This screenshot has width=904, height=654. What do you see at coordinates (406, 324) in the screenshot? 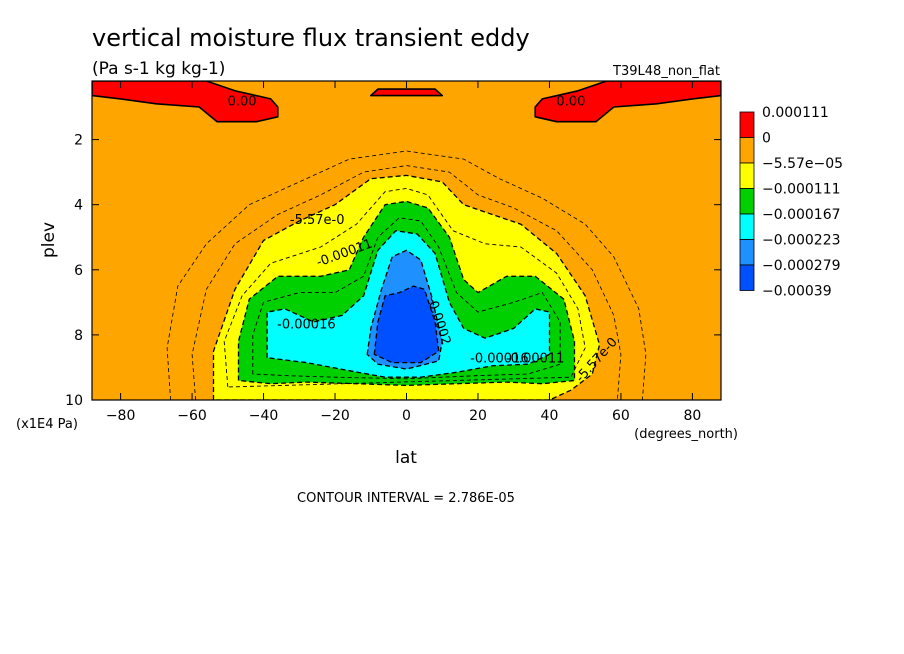
I see `region-dark-blue` at bounding box center [406, 324].